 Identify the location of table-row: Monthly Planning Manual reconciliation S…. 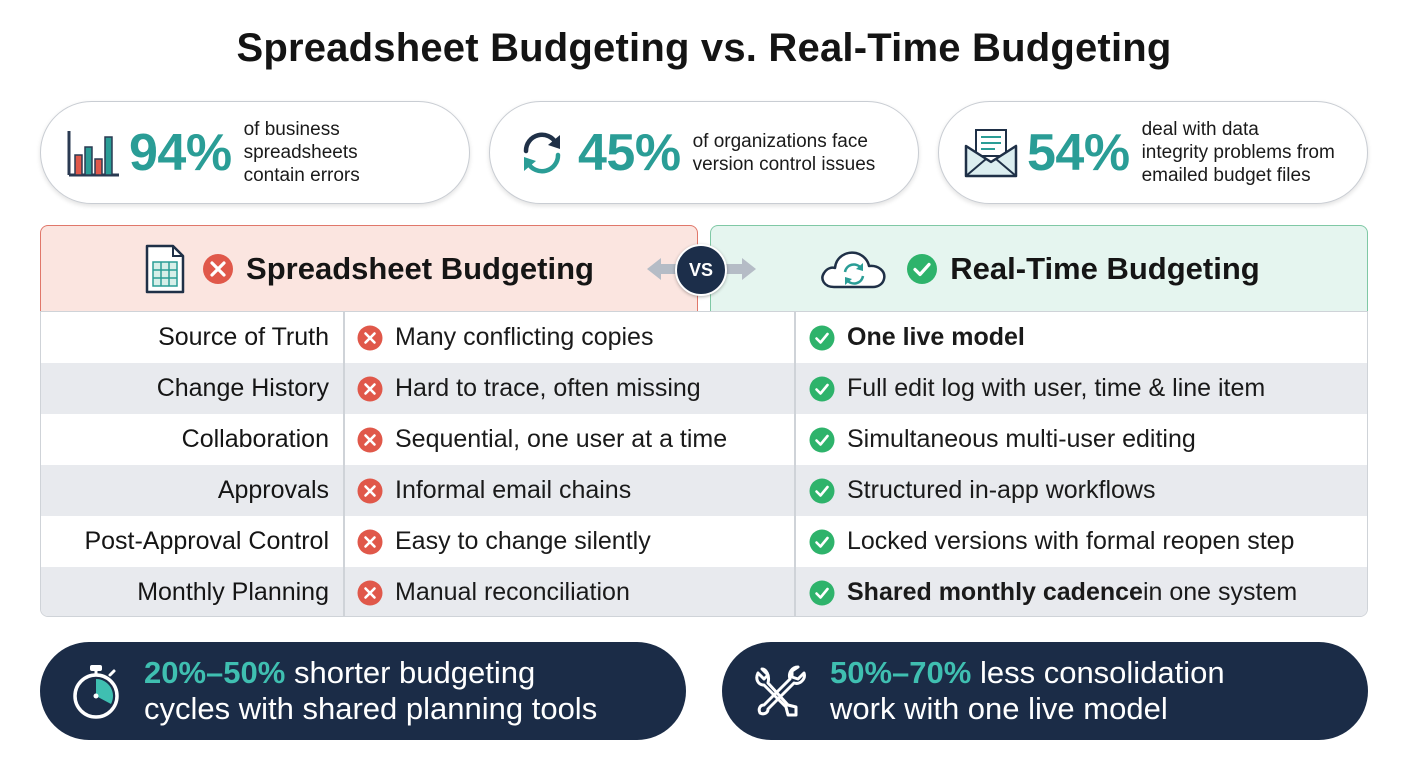
(704, 591).